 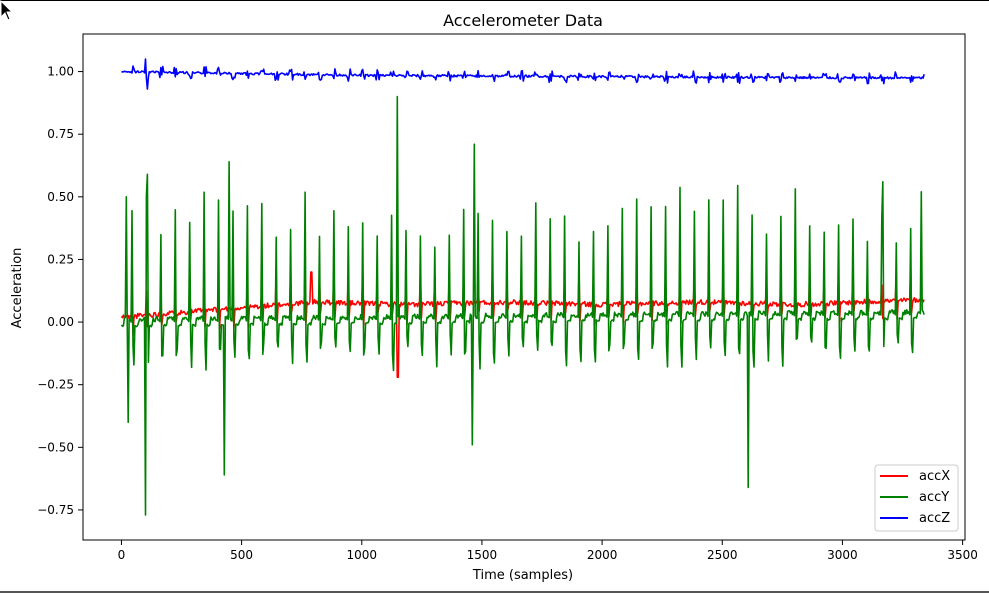 I want to click on y-tick-label: −0.75, so click(x=55, y=510).